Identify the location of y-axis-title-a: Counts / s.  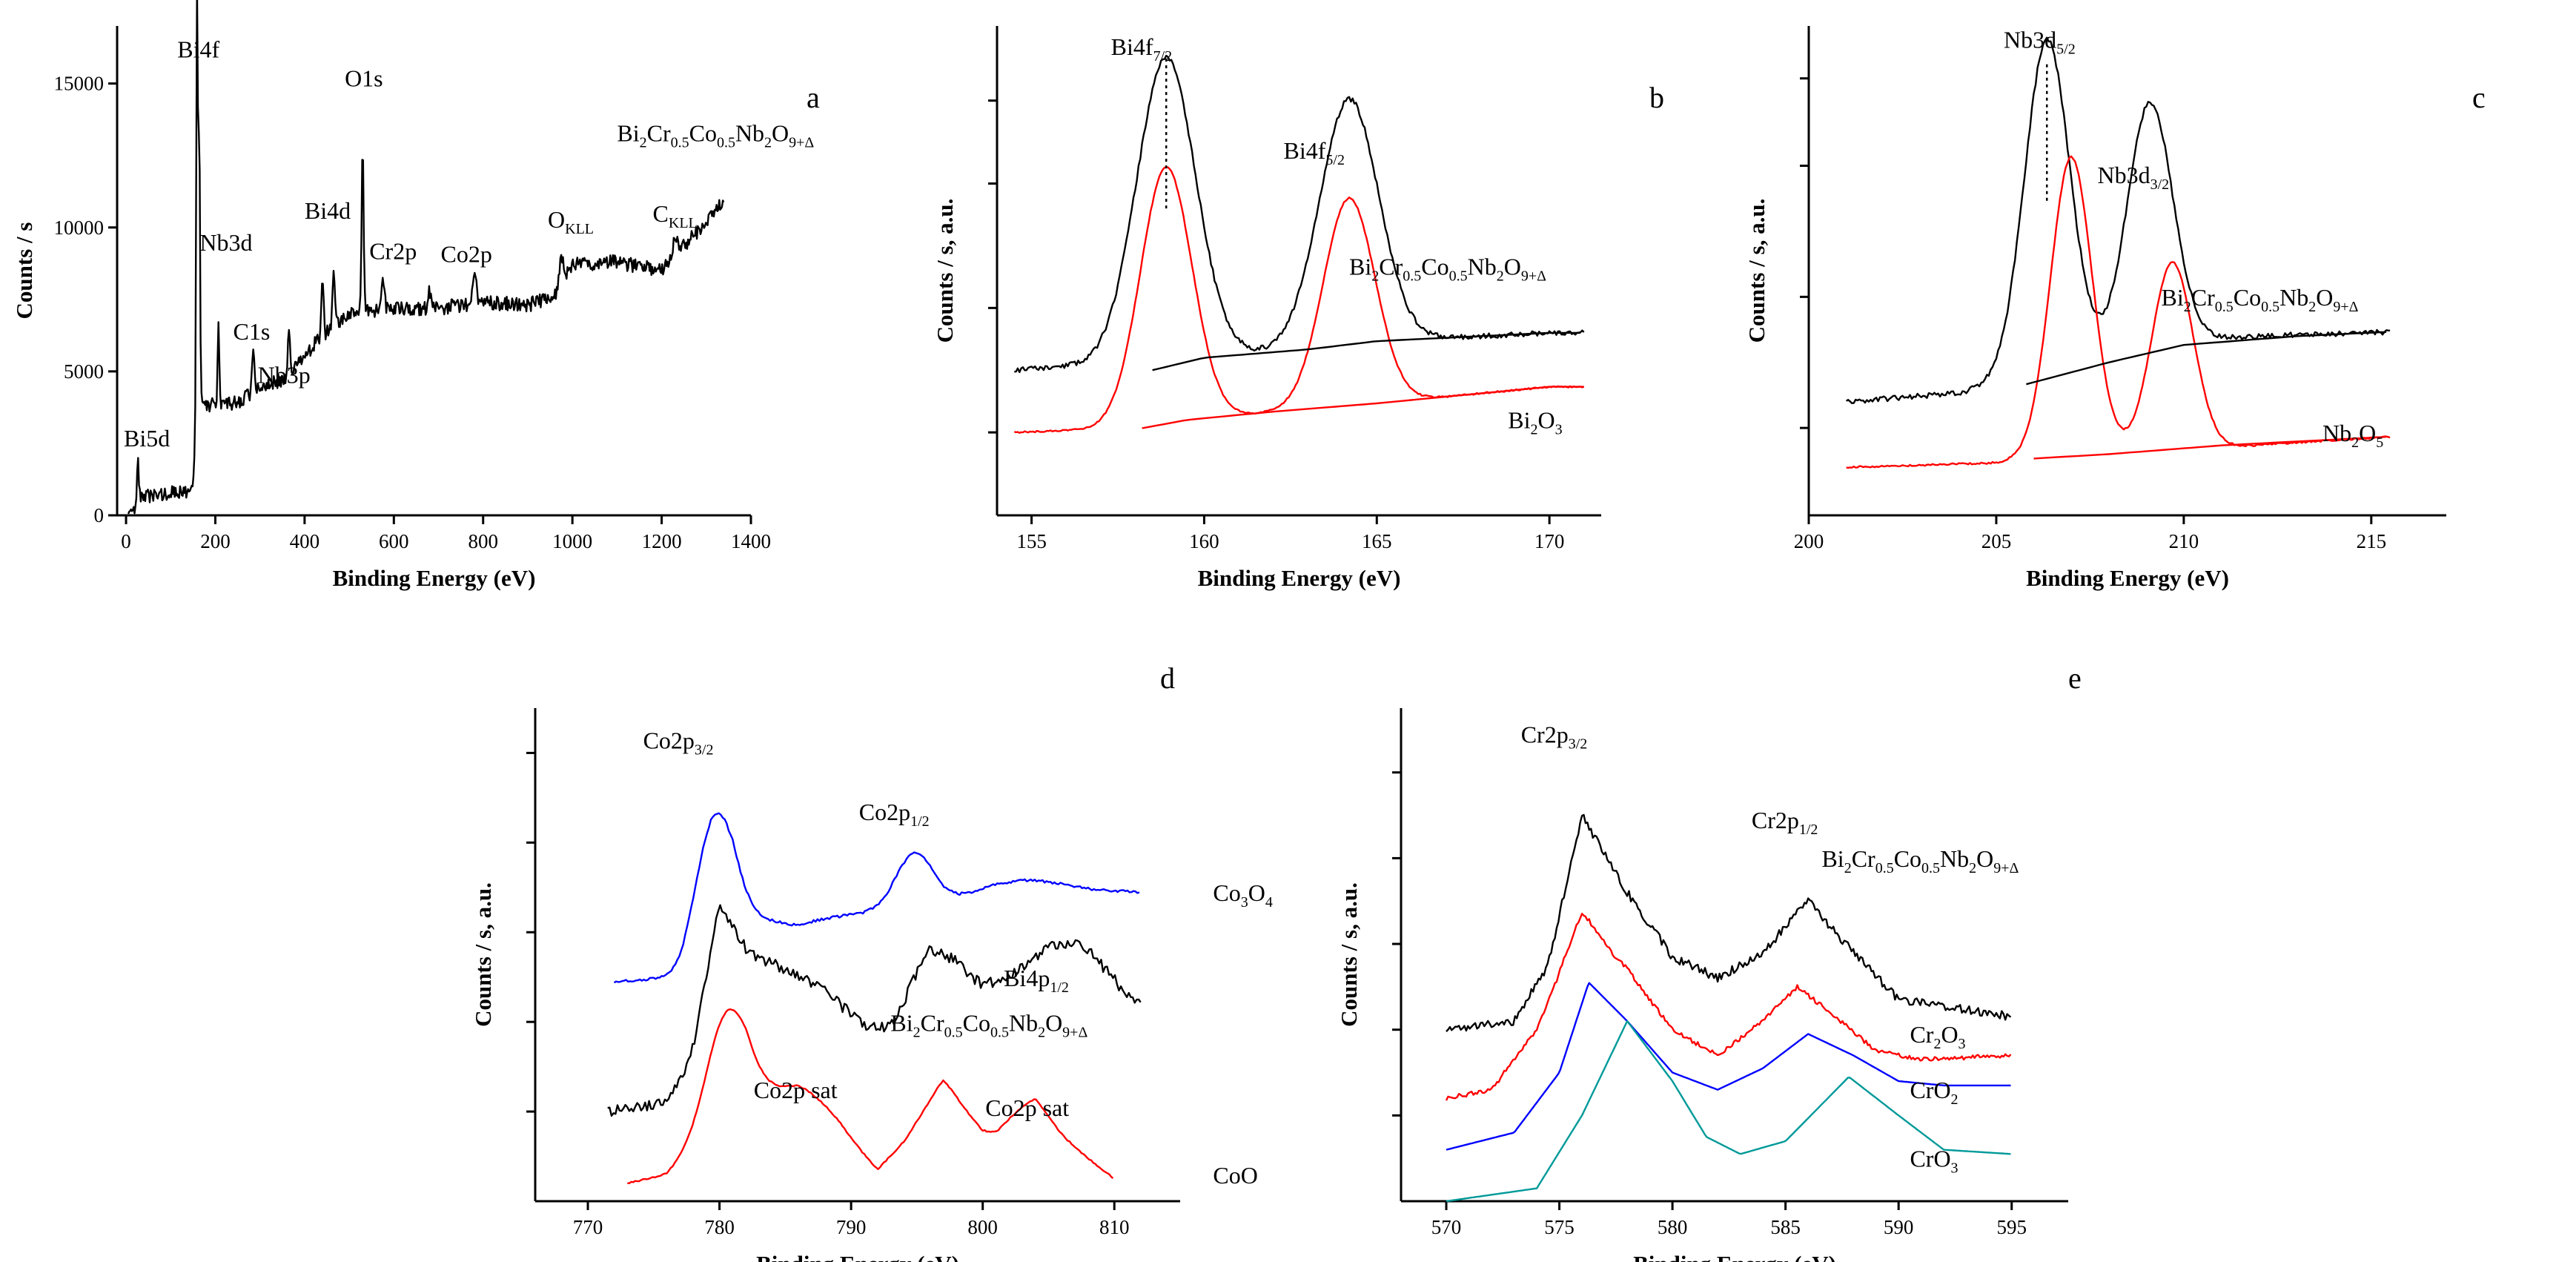
(24, 271).